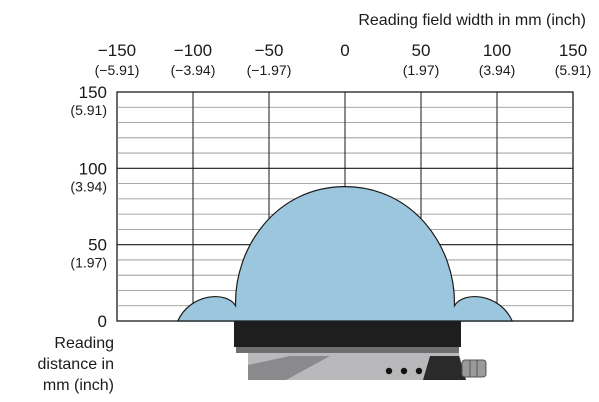 The image size is (599, 402). What do you see at coordinates (93, 92) in the screenshot?
I see `y-tick-label: 150` at bounding box center [93, 92].